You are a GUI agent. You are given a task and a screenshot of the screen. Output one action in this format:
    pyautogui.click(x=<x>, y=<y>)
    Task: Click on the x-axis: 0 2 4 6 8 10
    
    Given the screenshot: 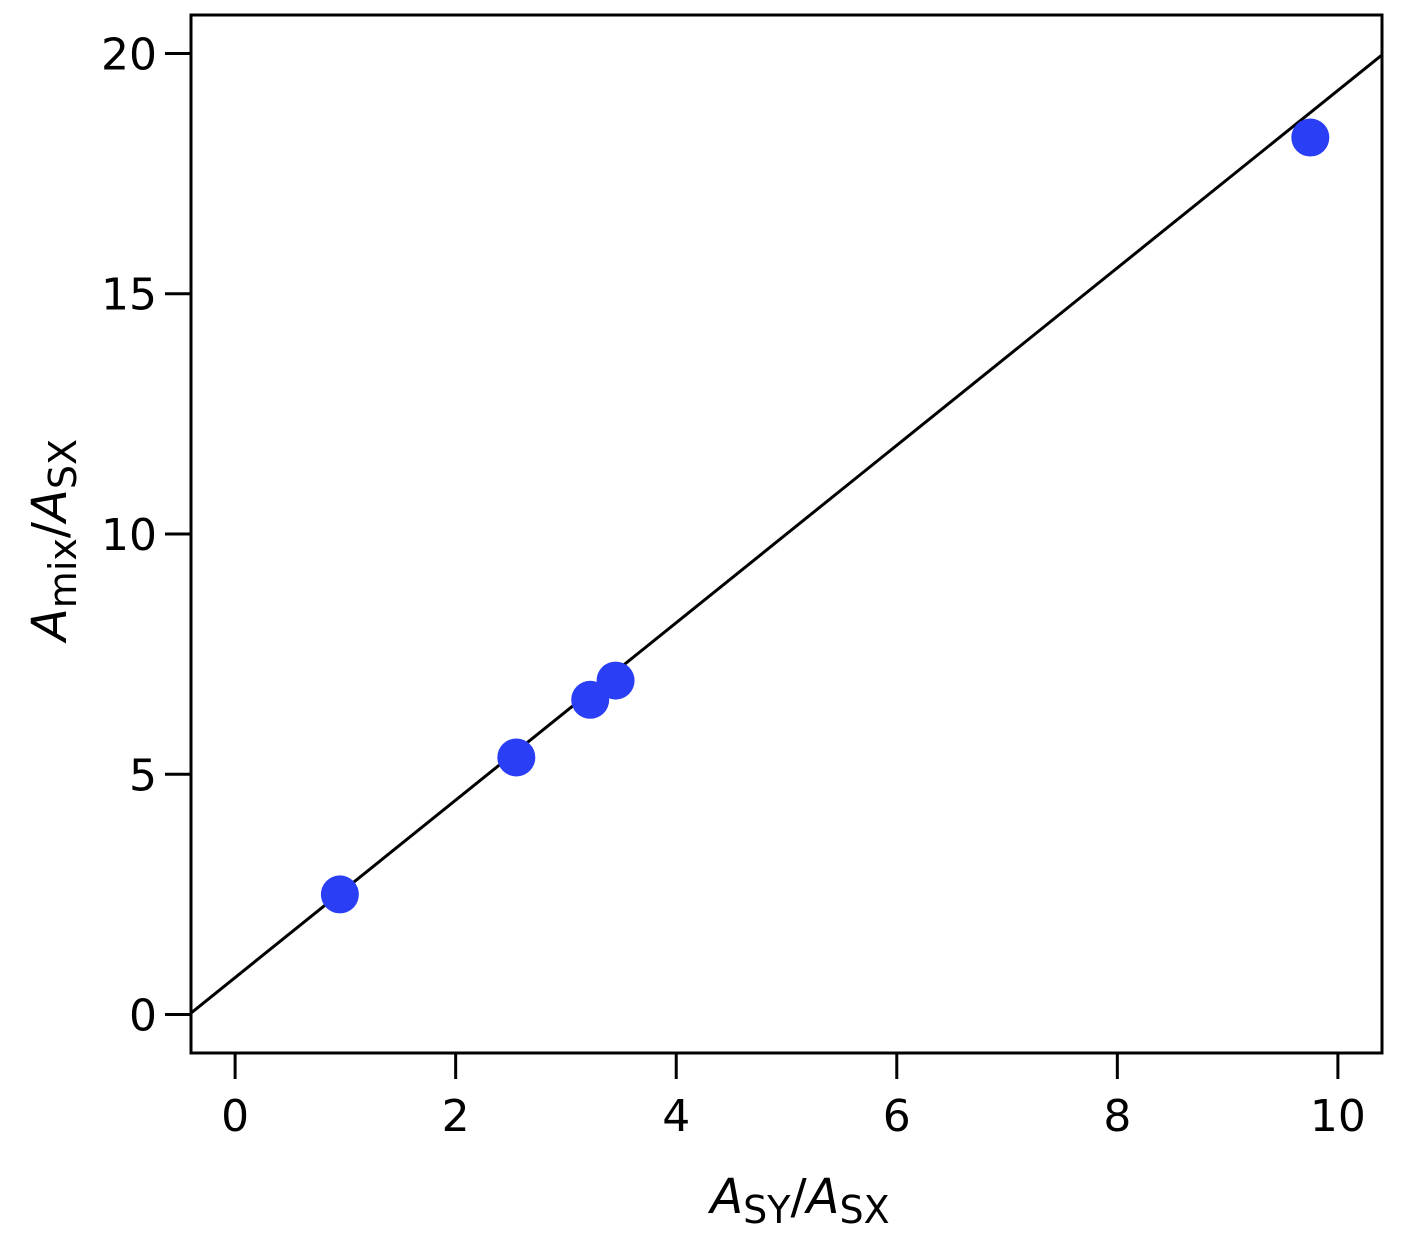 What is the action you would take?
    pyautogui.click(x=793, y=1097)
    